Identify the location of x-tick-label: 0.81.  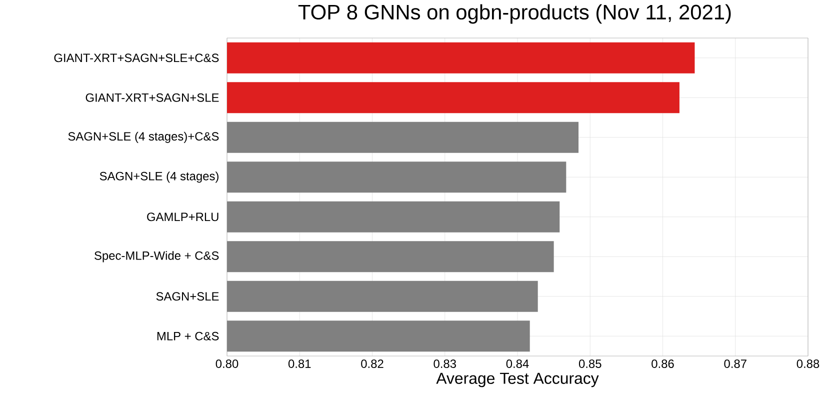
(299, 364).